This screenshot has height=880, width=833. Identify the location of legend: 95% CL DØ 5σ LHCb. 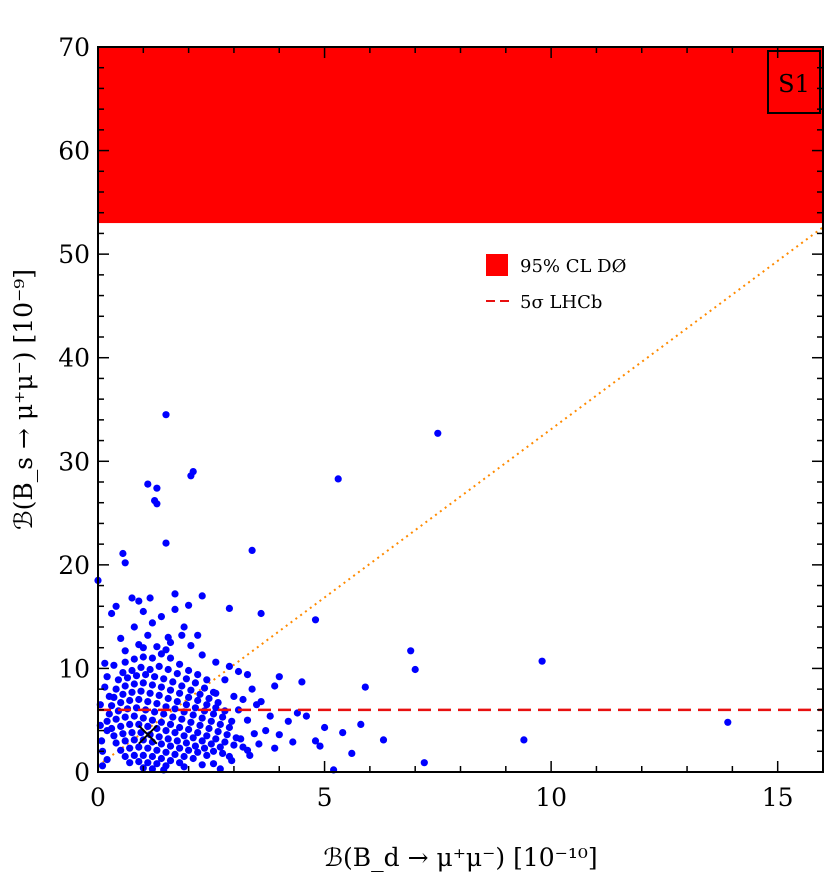
(556, 283).